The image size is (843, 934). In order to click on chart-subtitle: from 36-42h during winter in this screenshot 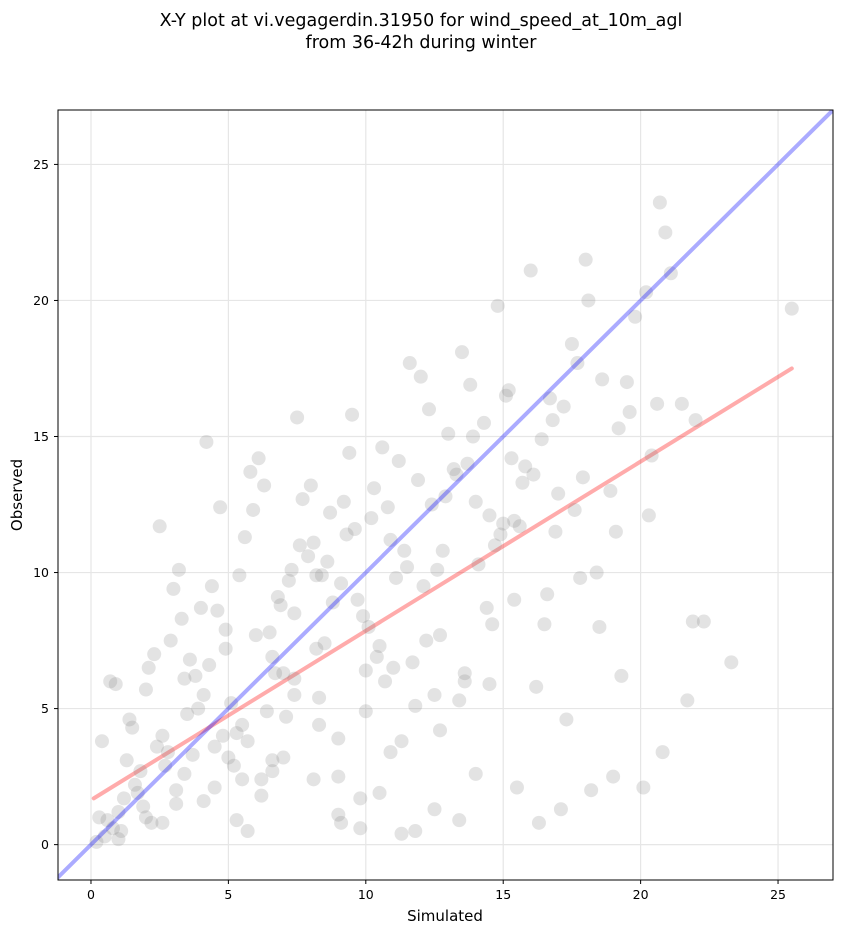, I will do `click(422, 43)`.